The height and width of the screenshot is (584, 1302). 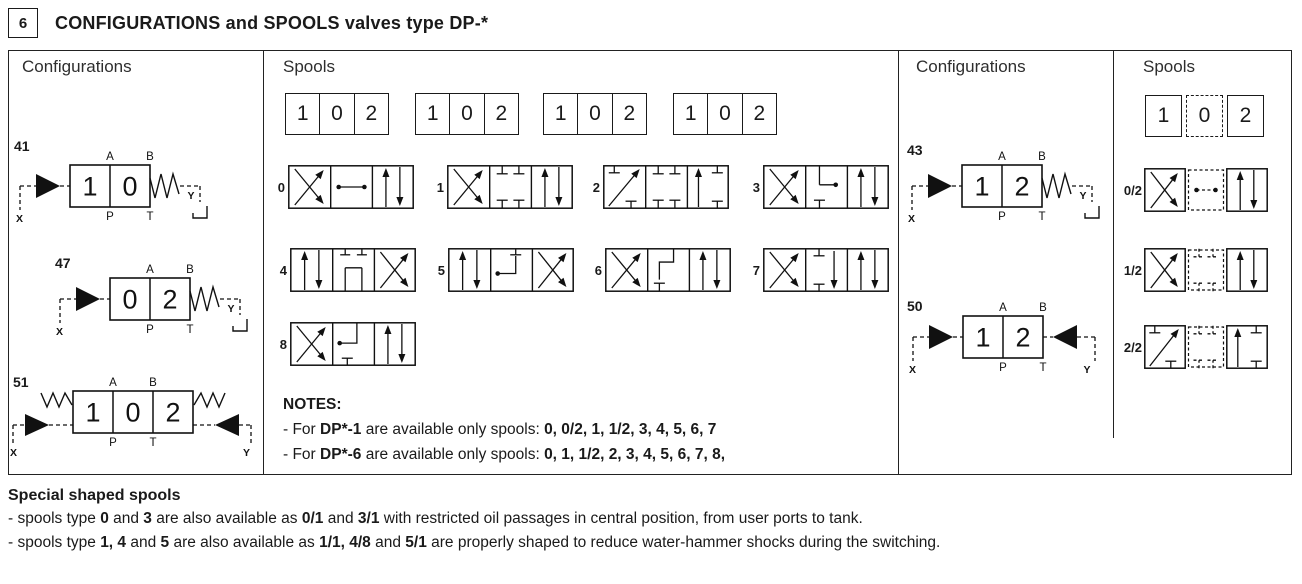 What do you see at coordinates (596, 187) in the screenshot?
I see `spool-2-label: 2` at bounding box center [596, 187].